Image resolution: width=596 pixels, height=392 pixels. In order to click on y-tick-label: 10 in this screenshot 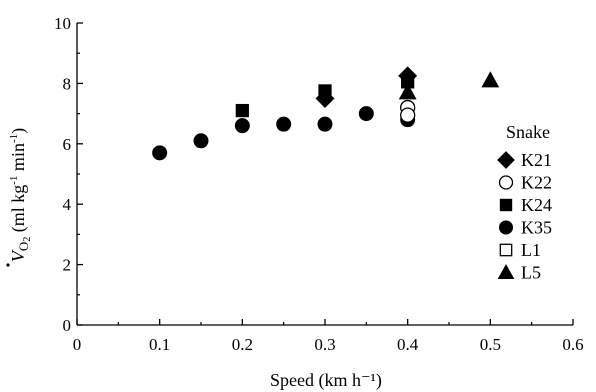, I will do `click(62, 23)`.